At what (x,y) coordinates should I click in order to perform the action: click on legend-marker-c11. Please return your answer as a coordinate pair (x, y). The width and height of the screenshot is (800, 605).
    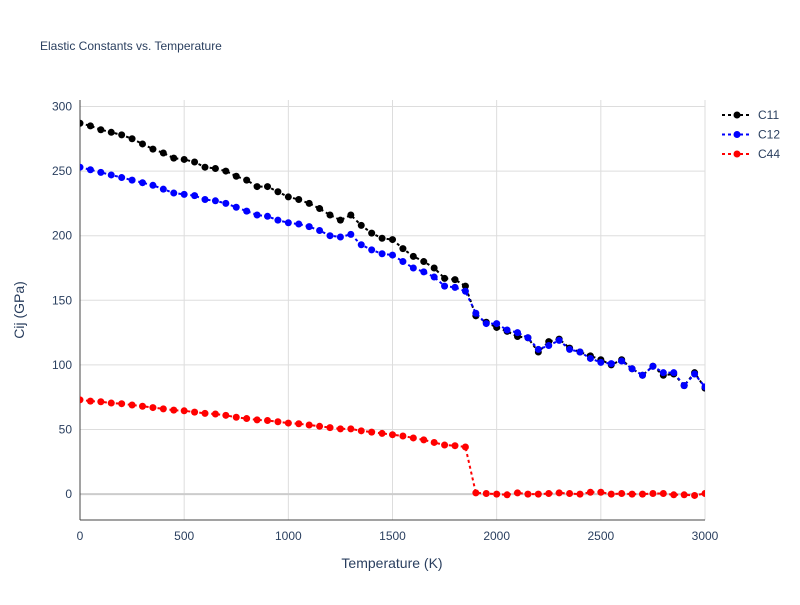
    Looking at the image, I should click on (737, 115).